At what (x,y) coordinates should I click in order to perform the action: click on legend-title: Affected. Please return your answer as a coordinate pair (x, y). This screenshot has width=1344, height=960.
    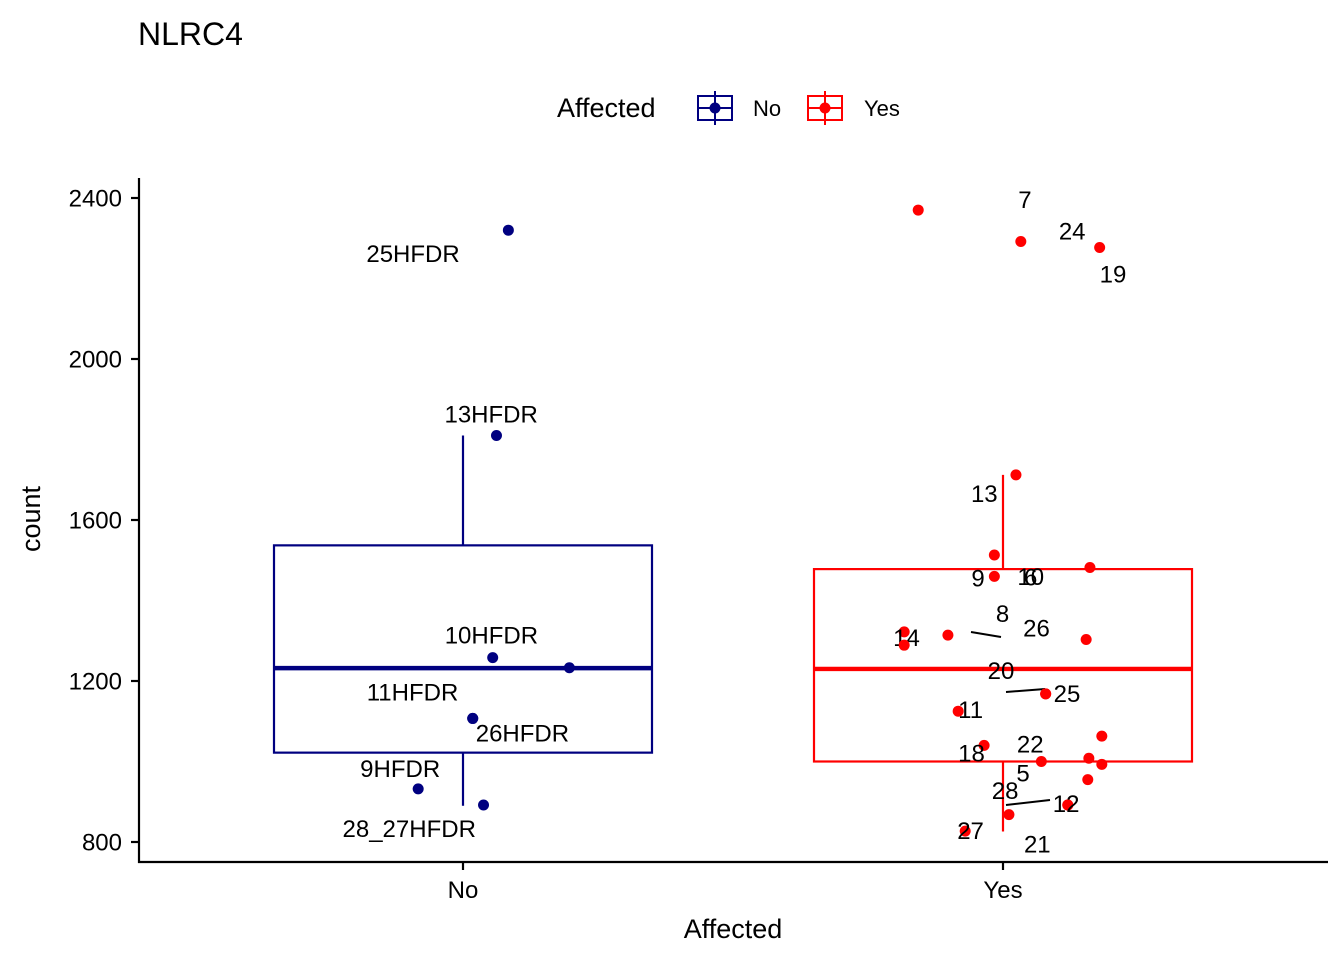
    Looking at the image, I should click on (606, 108).